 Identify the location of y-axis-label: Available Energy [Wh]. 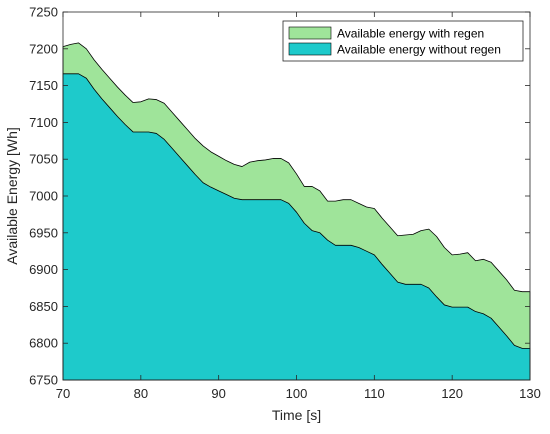
(12, 195).